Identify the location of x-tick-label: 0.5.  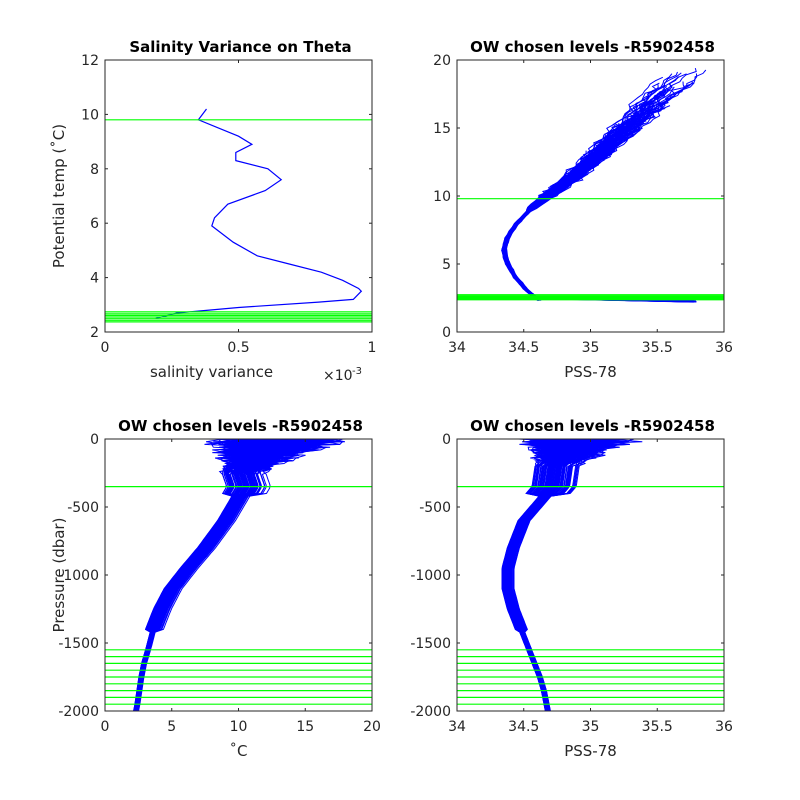
(238, 348).